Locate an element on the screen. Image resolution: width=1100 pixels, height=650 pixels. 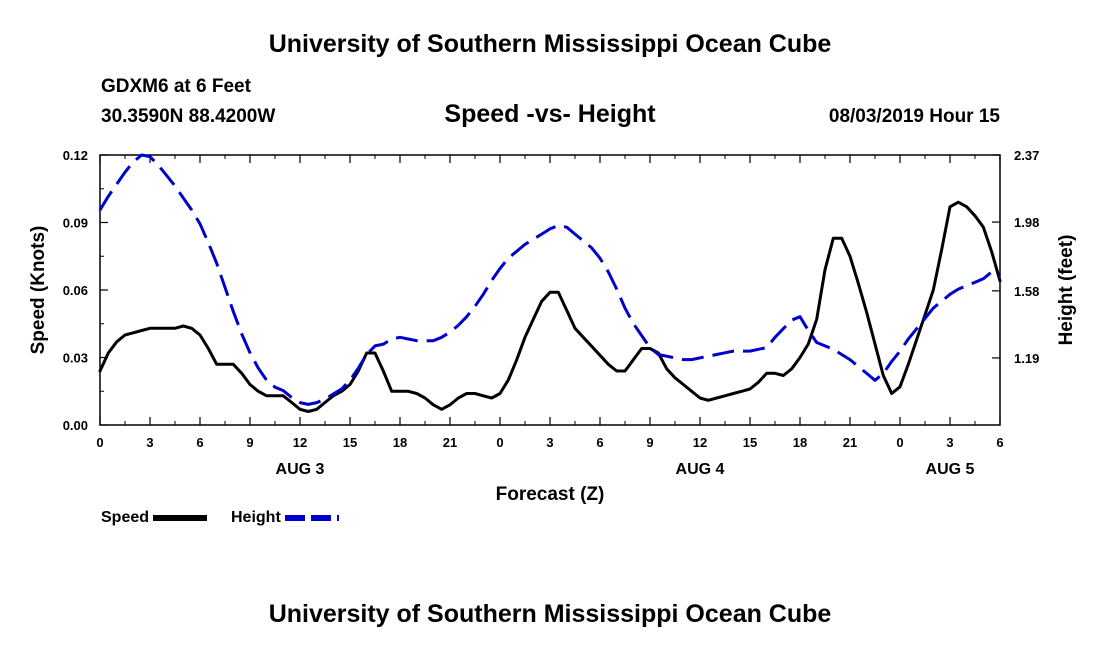
y2-axis-title: Height (feet) is located at coordinates (1066, 290).